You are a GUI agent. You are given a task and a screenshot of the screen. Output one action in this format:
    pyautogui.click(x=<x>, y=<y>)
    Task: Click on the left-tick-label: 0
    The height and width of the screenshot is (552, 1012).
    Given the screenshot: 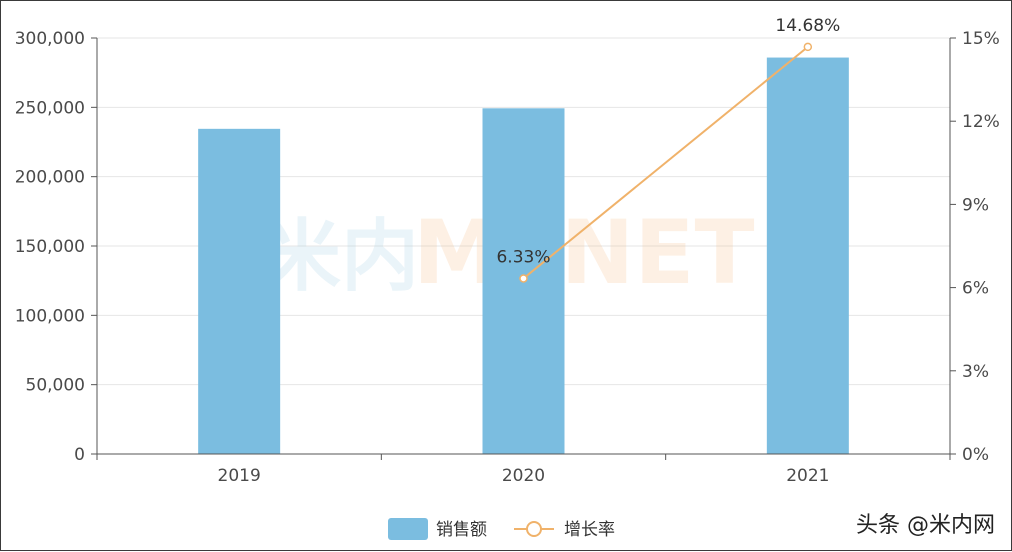 What is the action you would take?
    pyautogui.click(x=79, y=455)
    